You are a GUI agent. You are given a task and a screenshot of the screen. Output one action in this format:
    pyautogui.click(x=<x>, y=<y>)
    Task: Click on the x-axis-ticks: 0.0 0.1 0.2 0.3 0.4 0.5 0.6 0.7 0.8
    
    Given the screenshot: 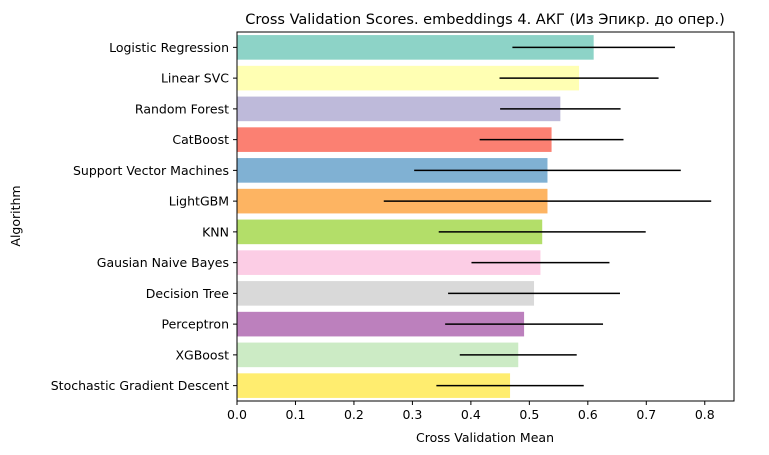 What is the action you would take?
    pyautogui.click(x=471, y=411)
    